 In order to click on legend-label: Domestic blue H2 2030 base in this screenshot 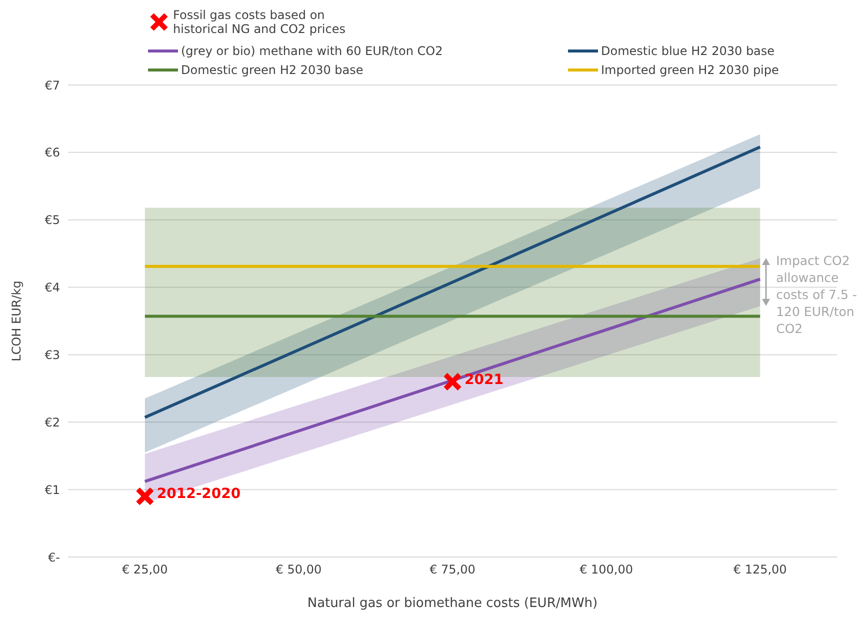, I will do `click(688, 51)`.